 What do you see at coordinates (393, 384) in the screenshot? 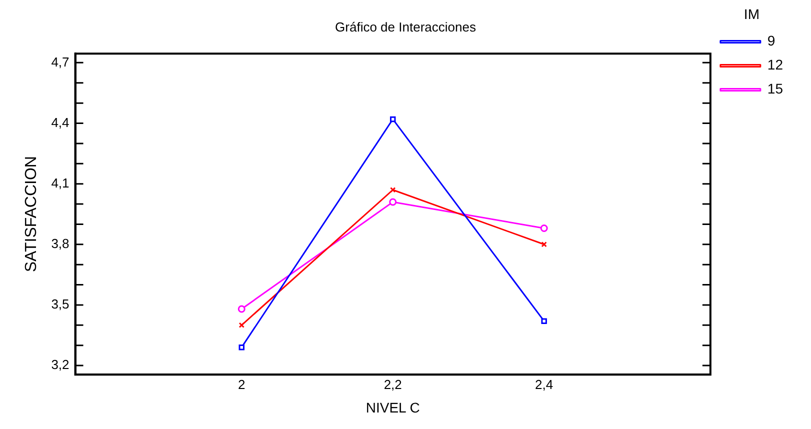
I see `x-tick-label: 2,2` at bounding box center [393, 384].